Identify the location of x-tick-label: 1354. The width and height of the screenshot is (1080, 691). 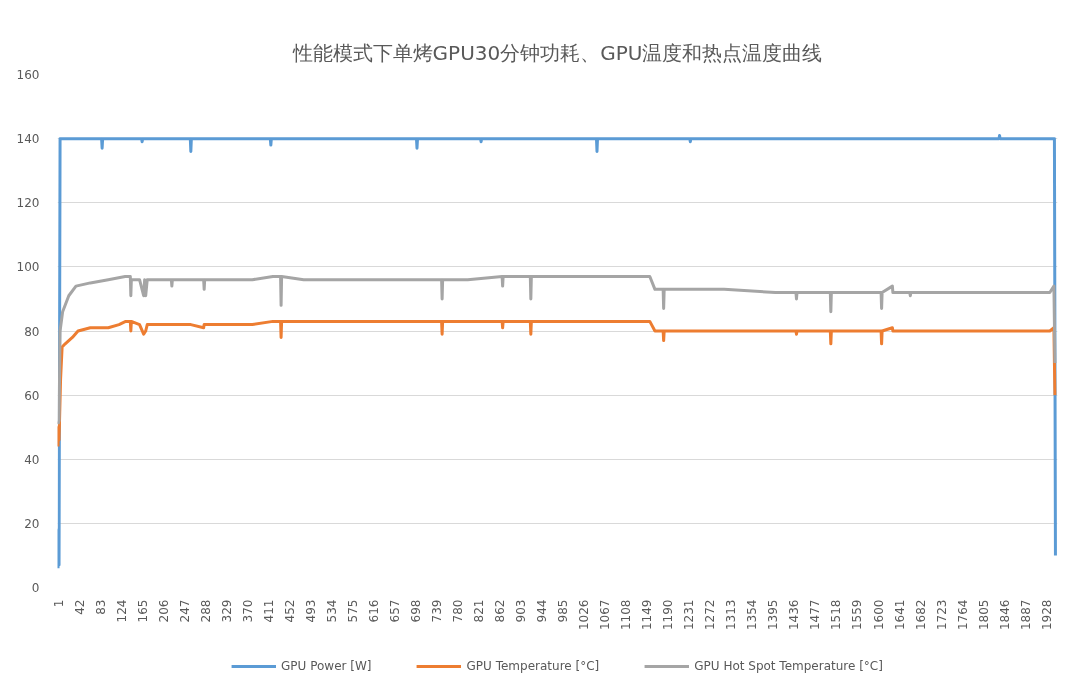
(752, 615).